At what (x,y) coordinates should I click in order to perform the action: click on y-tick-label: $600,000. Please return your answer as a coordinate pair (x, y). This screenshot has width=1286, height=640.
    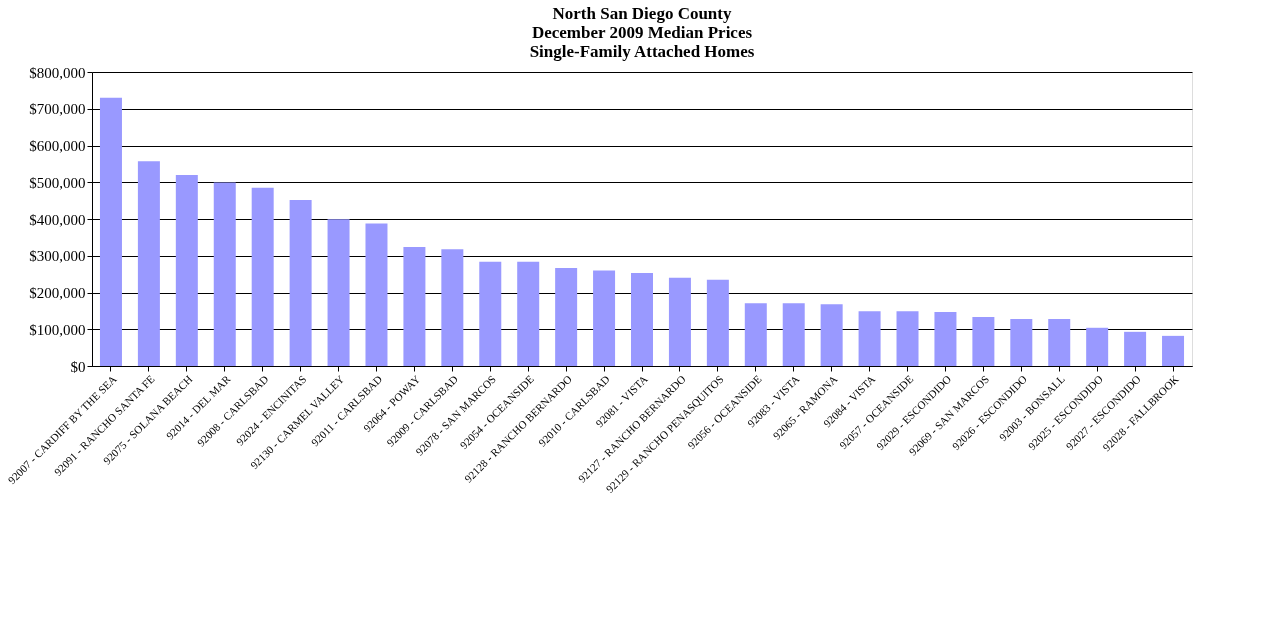
    Looking at the image, I should click on (57, 146).